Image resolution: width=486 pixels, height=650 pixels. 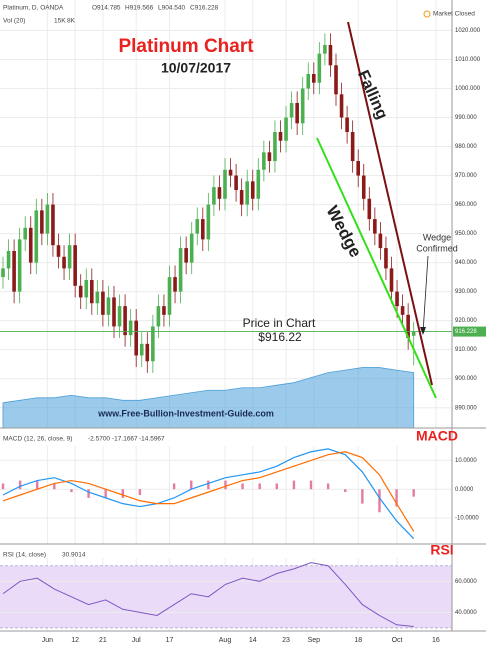 I want to click on rsi-legend: RSI (14, close), so click(x=24, y=555).